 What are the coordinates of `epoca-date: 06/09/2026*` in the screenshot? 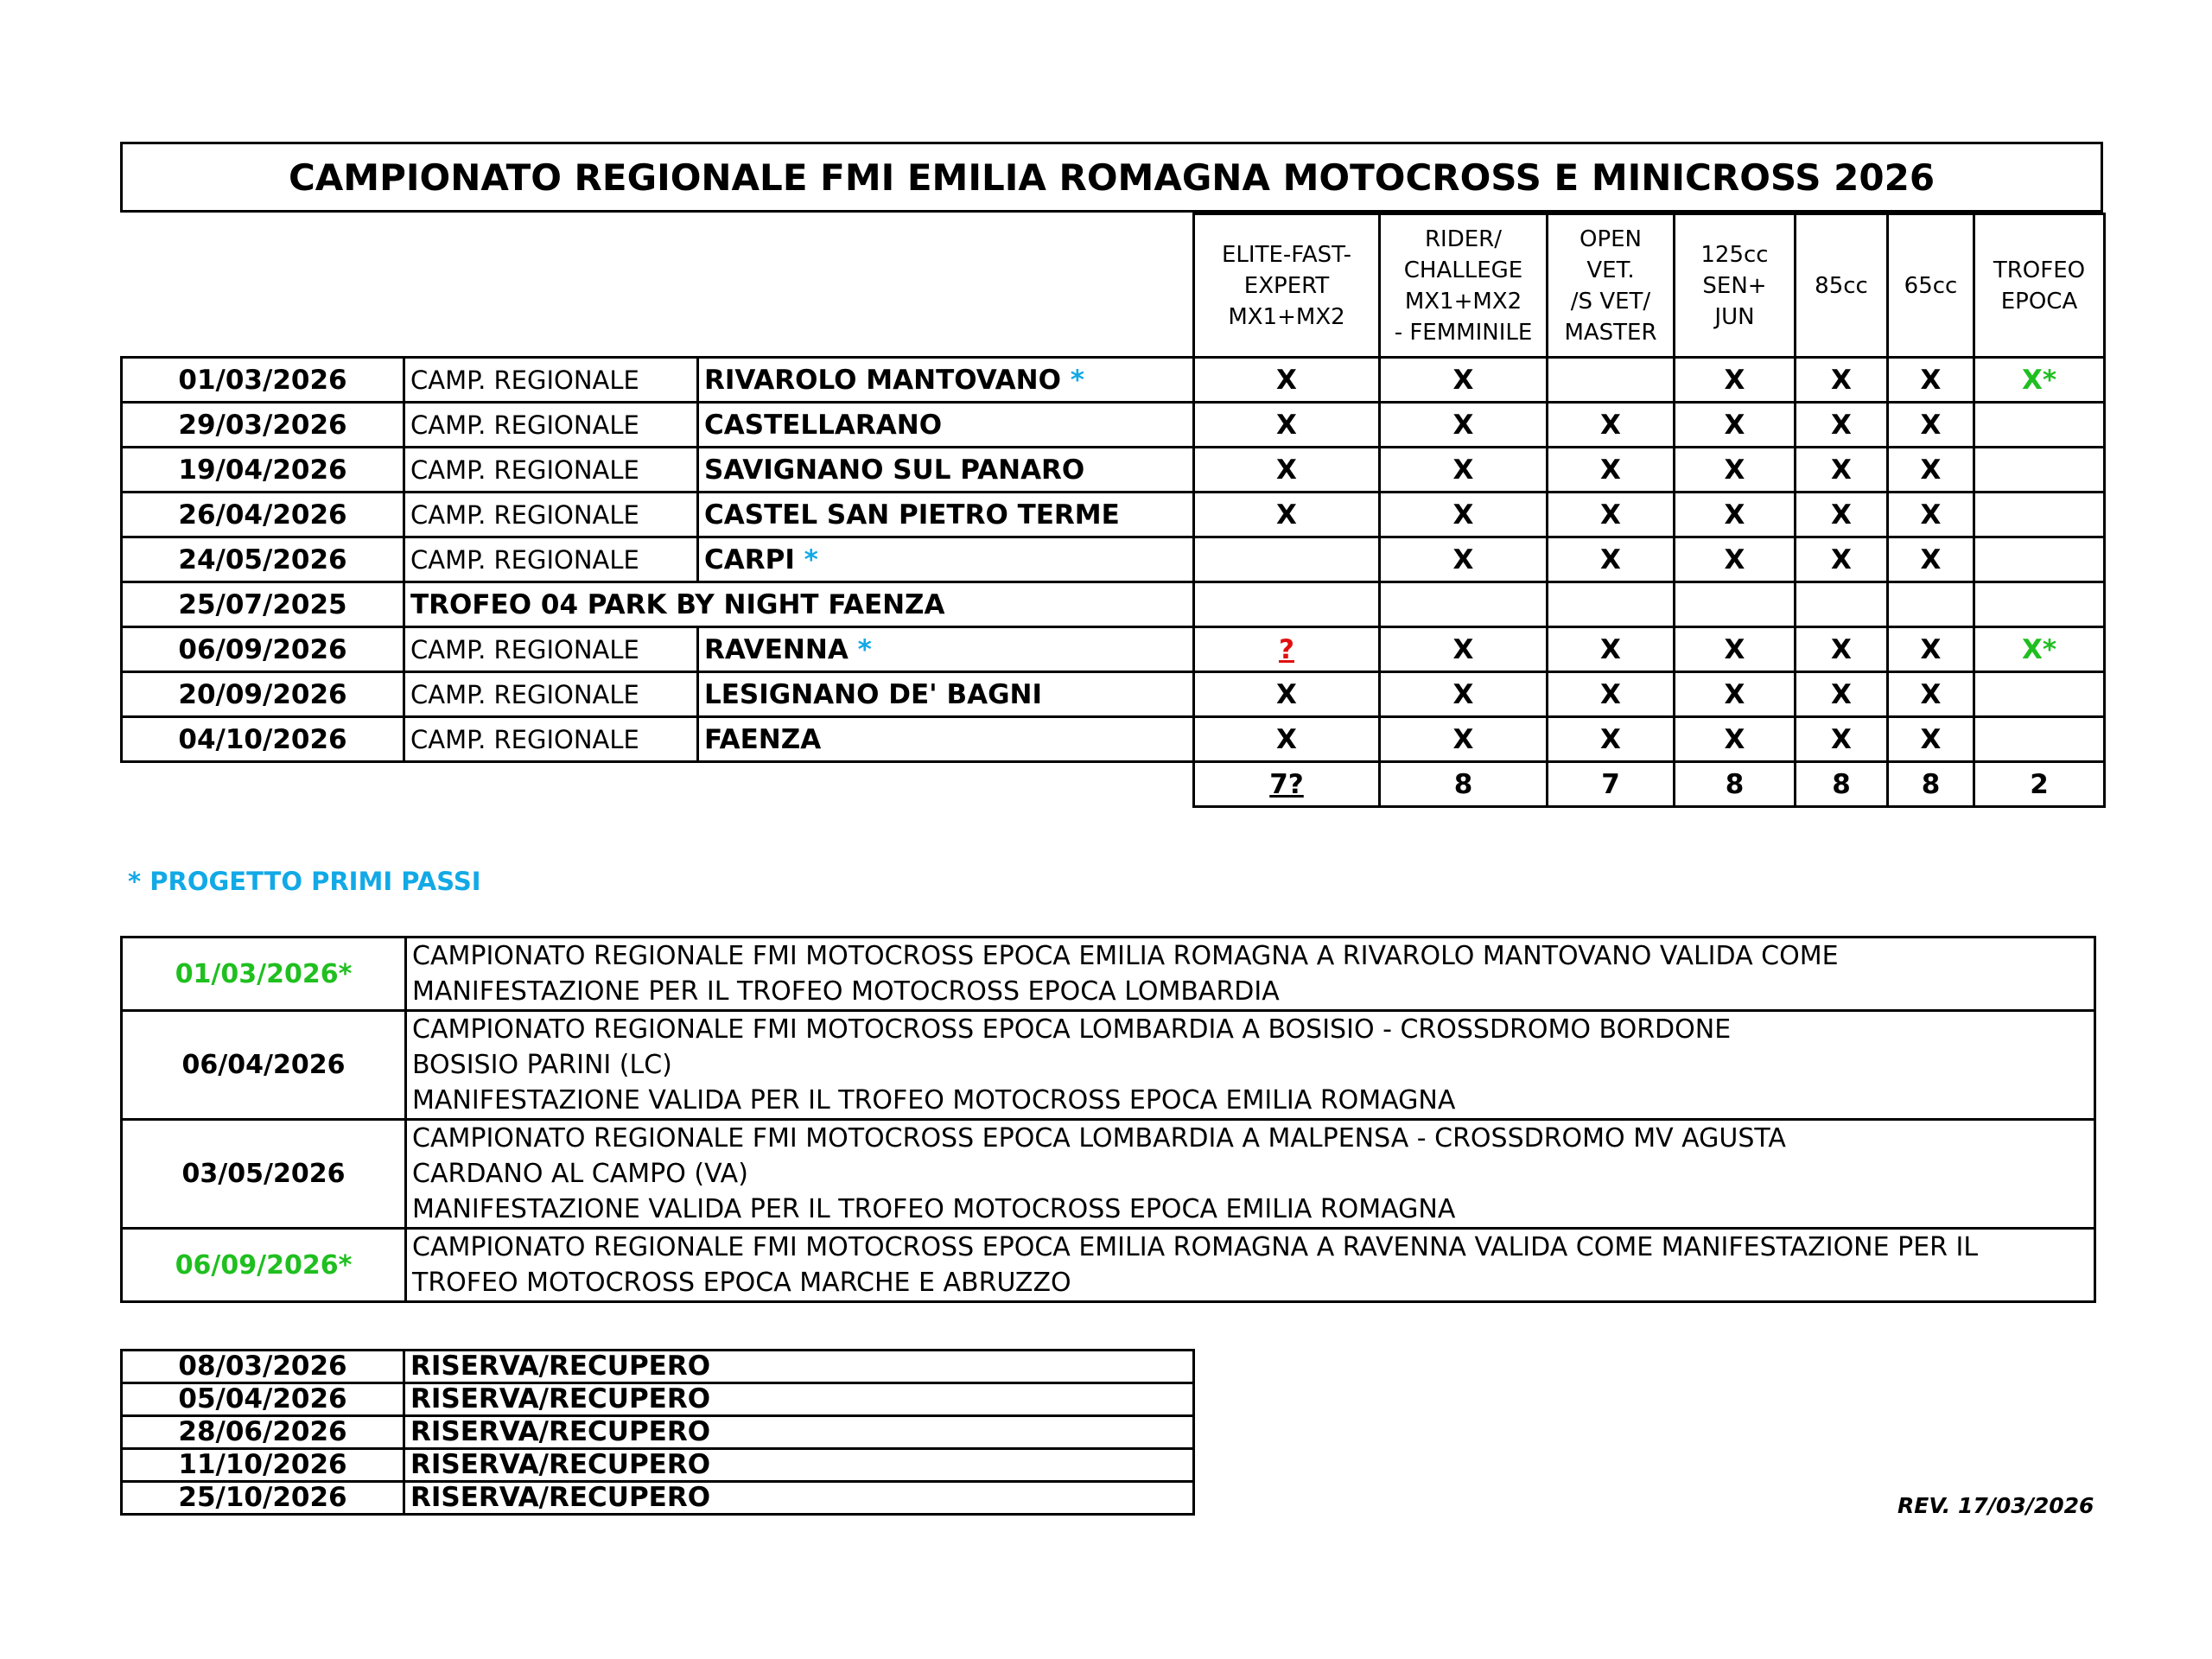 It's located at (263, 1265).